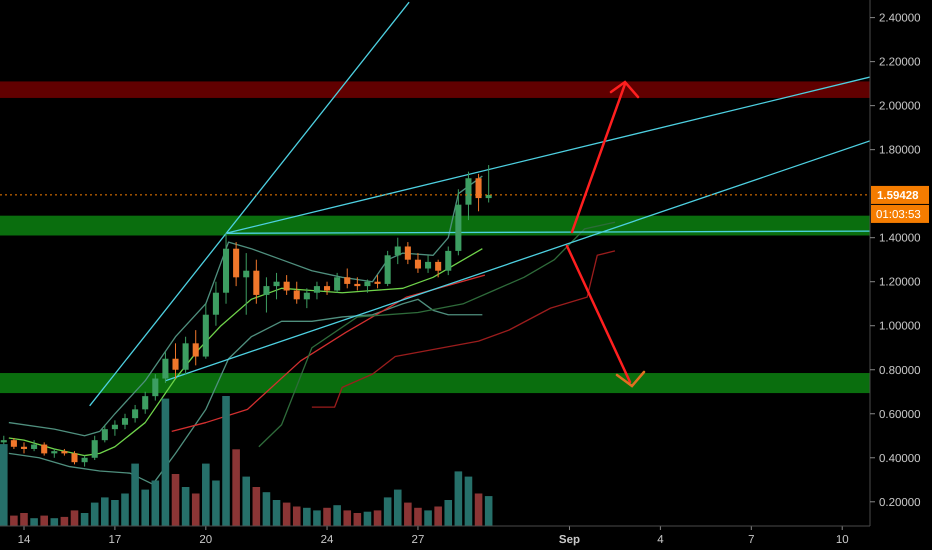 Image resolution: width=932 pixels, height=550 pixels. Describe the element at coordinates (569, 540) in the screenshot. I see `x-tick-label: Sep` at that location.